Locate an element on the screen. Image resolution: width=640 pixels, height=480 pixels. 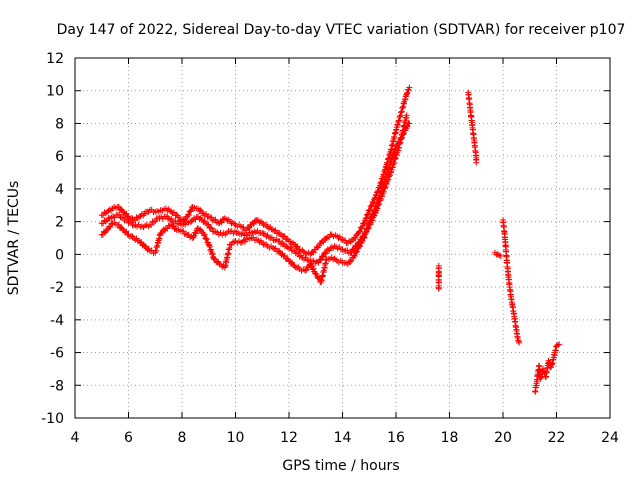
data-point is located at coordinates (358, 242).